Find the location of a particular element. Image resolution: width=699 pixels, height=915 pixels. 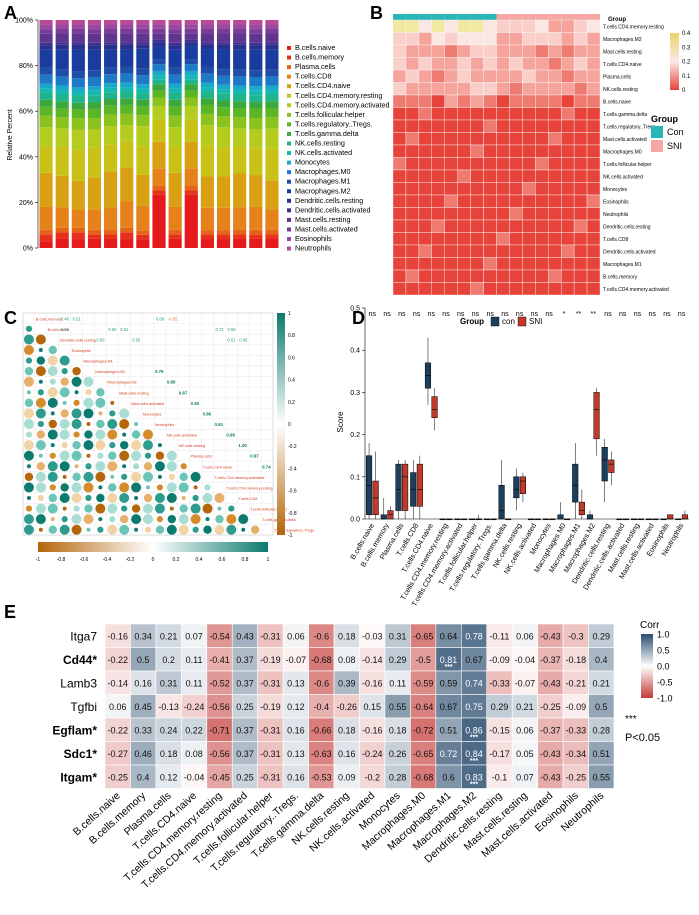

panel-e-cell-value: 0.18 is located at coordinates (347, 636).